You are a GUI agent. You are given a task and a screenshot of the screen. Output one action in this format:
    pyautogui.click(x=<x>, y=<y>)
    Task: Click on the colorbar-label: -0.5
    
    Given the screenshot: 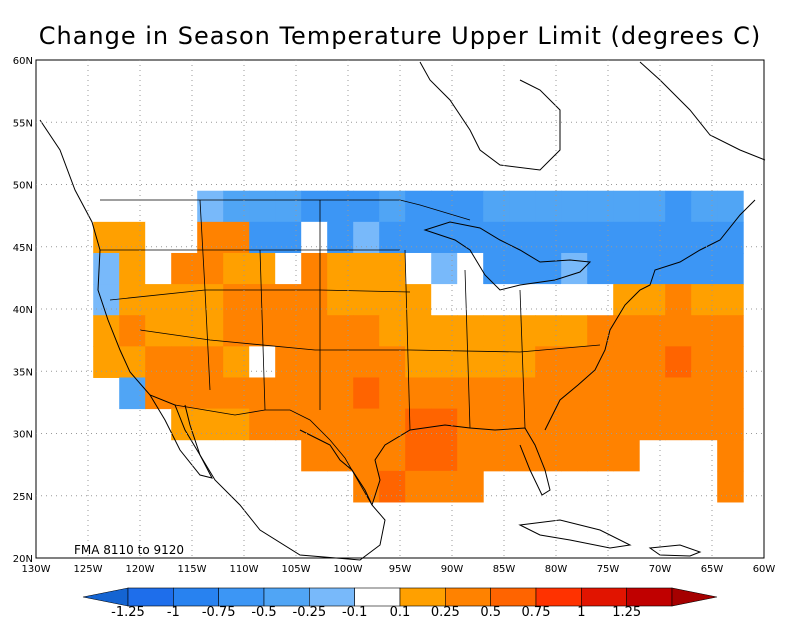 What is the action you would take?
    pyautogui.click(x=263, y=611)
    